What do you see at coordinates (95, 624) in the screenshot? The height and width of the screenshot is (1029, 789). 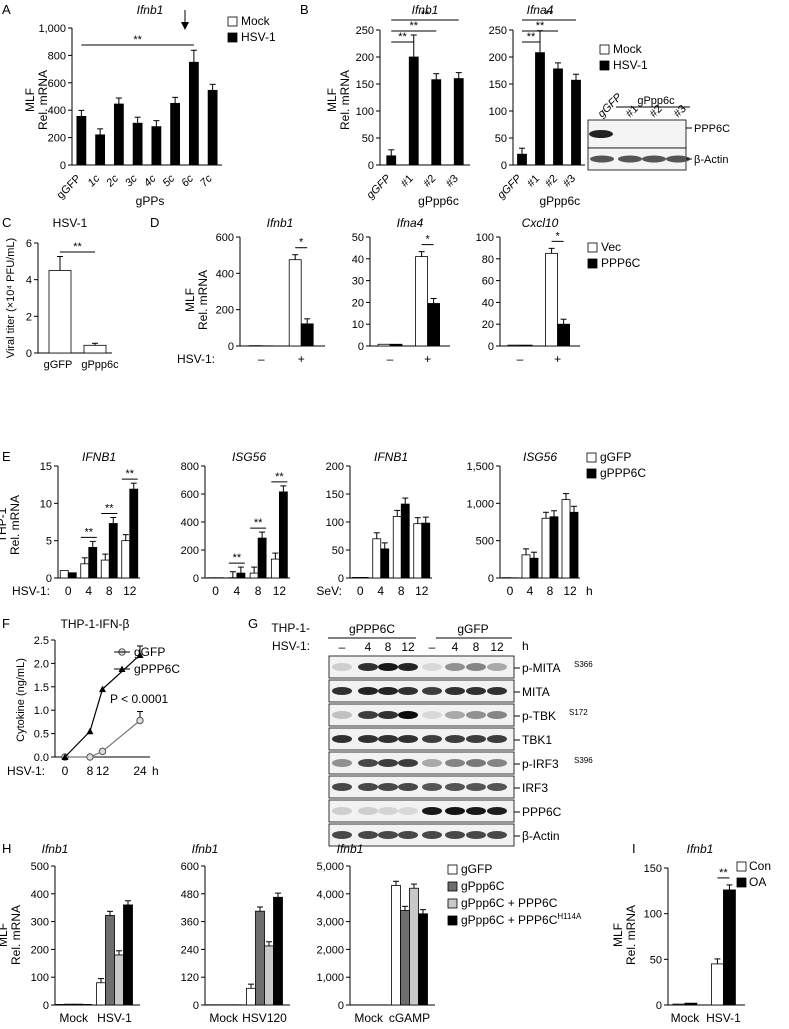 I see `chart-title: THP-1-IFN-β` at bounding box center [95, 624].